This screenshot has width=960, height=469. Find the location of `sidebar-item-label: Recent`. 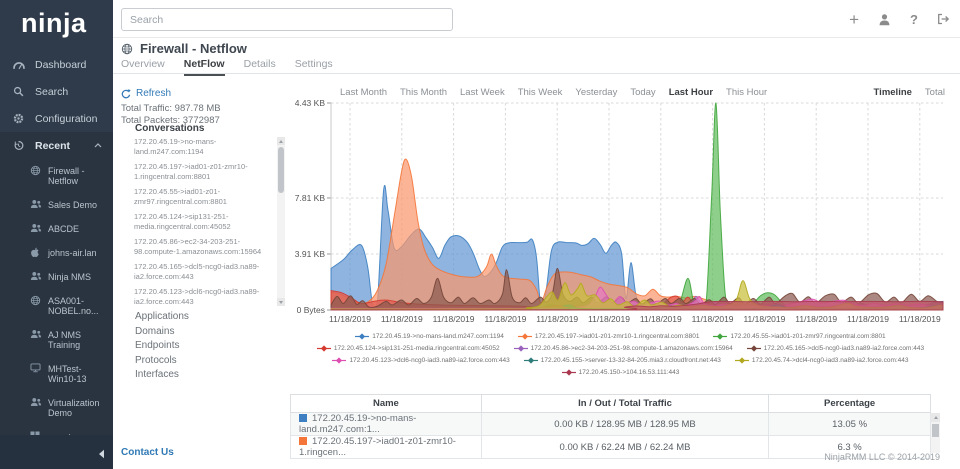

sidebar-item-label: Recent is located at coordinates (53, 145).